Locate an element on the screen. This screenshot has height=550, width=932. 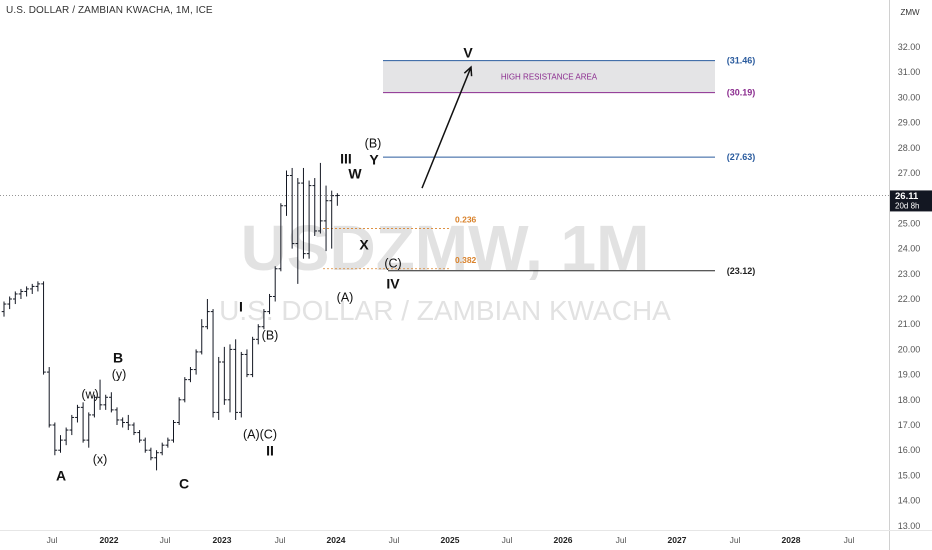
wave-label: II is located at coordinates (270, 451).